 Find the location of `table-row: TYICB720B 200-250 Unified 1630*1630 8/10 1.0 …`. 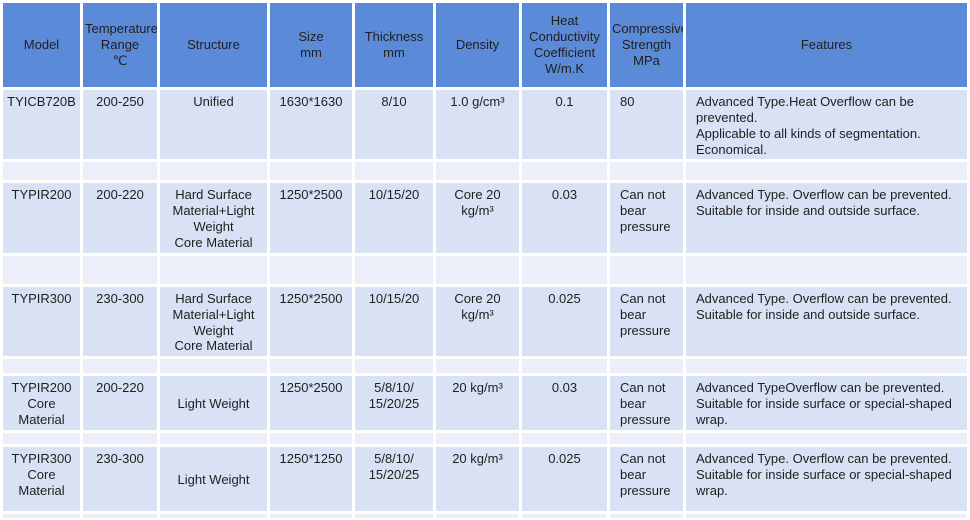

table-row: TYICB720B 200-250 Unified 1630*1630 8/10 1.0 … is located at coordinates (485, 125).